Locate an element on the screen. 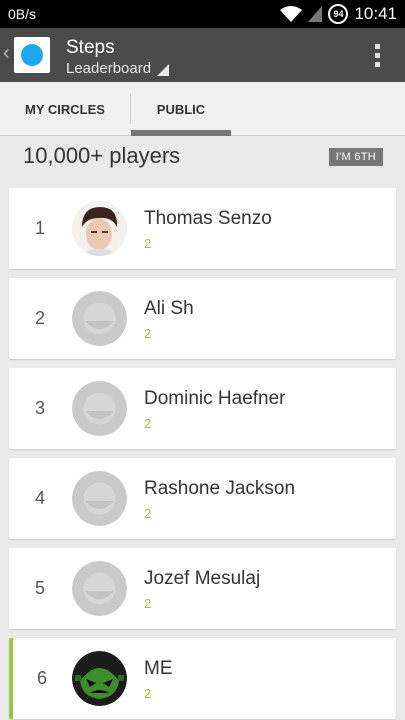 Image resolution: width=405 pixels, height=720 pixels. back-icon: ‹ is located at coordinates (6, 53).